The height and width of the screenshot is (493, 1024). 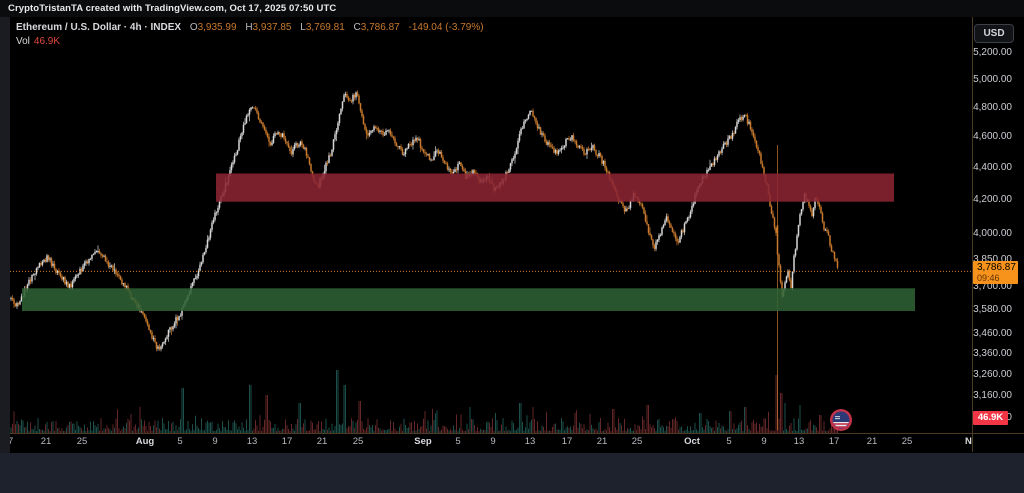 I want to click on footer-bar: TradingView, so click(x=512, y=473).